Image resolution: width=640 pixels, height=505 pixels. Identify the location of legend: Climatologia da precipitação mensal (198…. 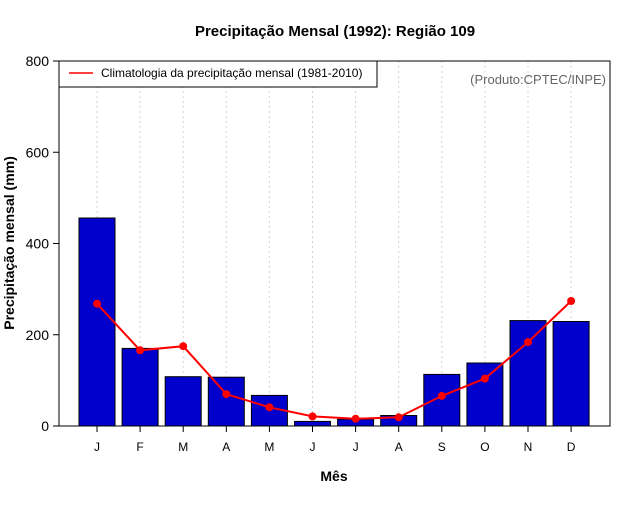
(218, 74).